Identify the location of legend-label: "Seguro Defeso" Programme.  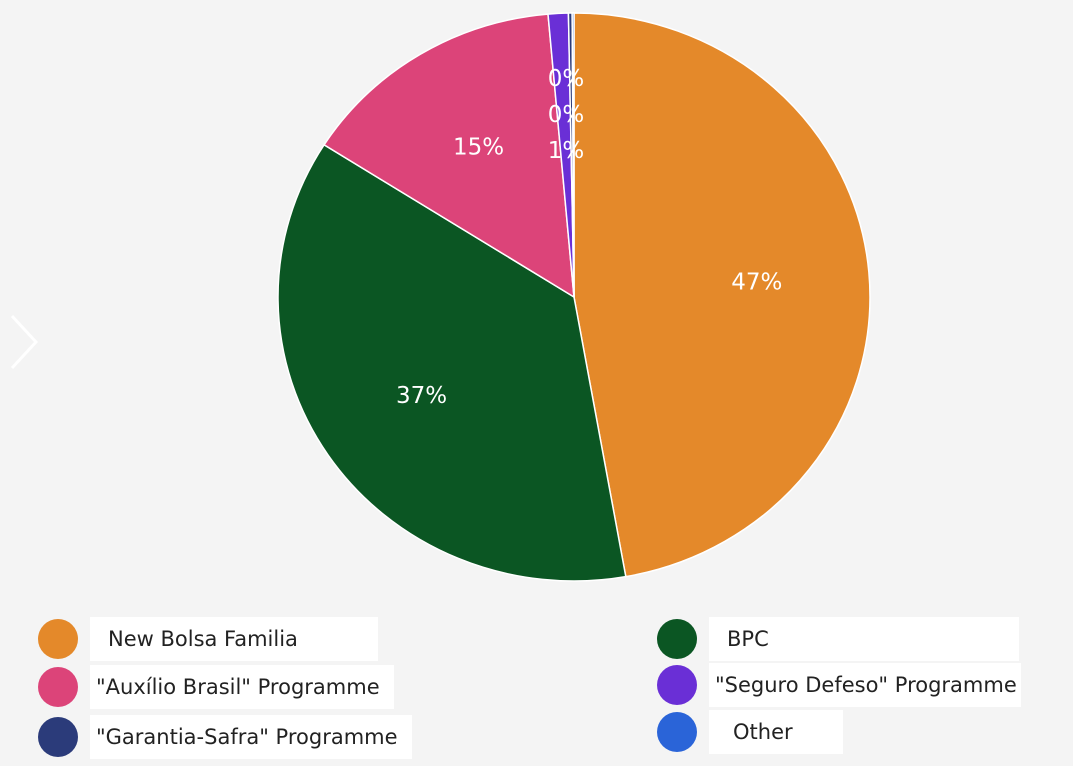
(865, 685).